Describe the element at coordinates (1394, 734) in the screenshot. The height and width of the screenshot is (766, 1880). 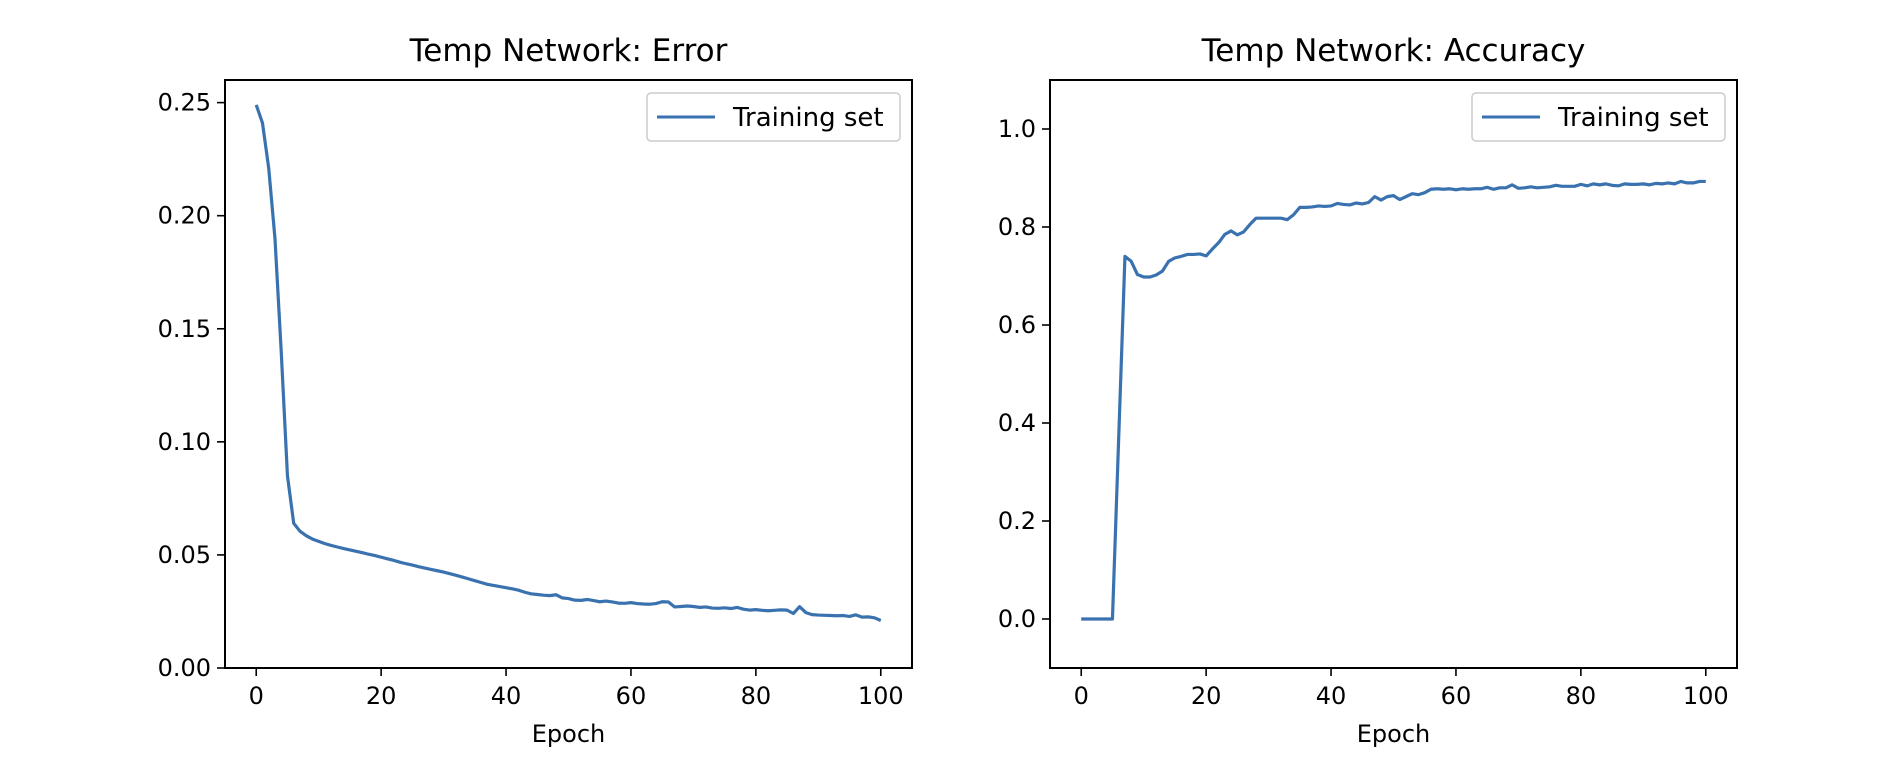
I see `accuracy-chart-x-axis-label: Epoch` at that location.